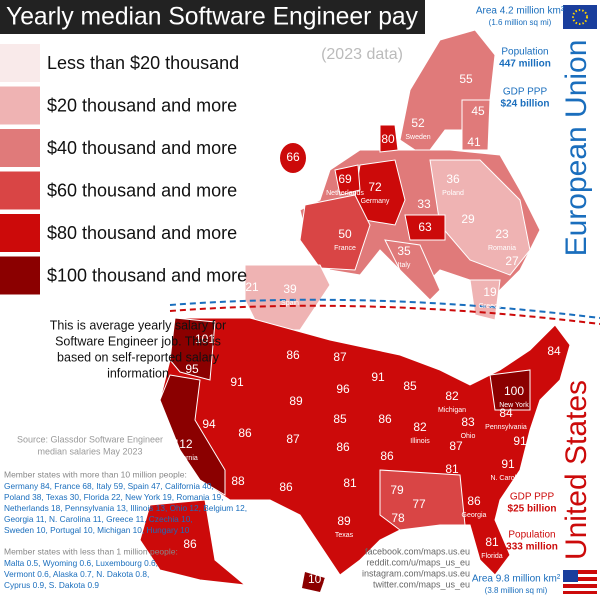 This screenshot has height=600, width=600. Describe the element at coordinates (421, 584) in the screenshot. I see `social-link: twitter.com/maps_us_eu` at that location.